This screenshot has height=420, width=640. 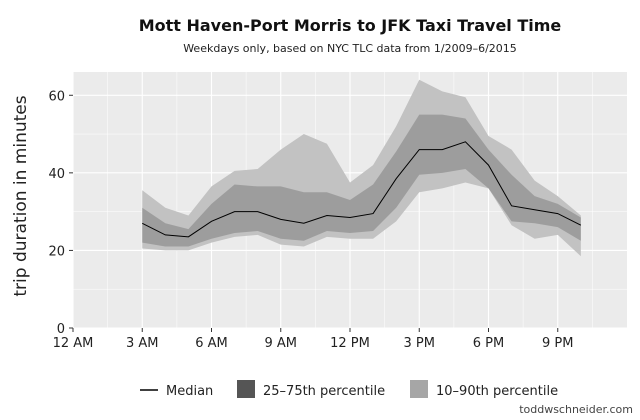 I want to click on x-tick-label: 6 PM, so click(x=488, y=343).